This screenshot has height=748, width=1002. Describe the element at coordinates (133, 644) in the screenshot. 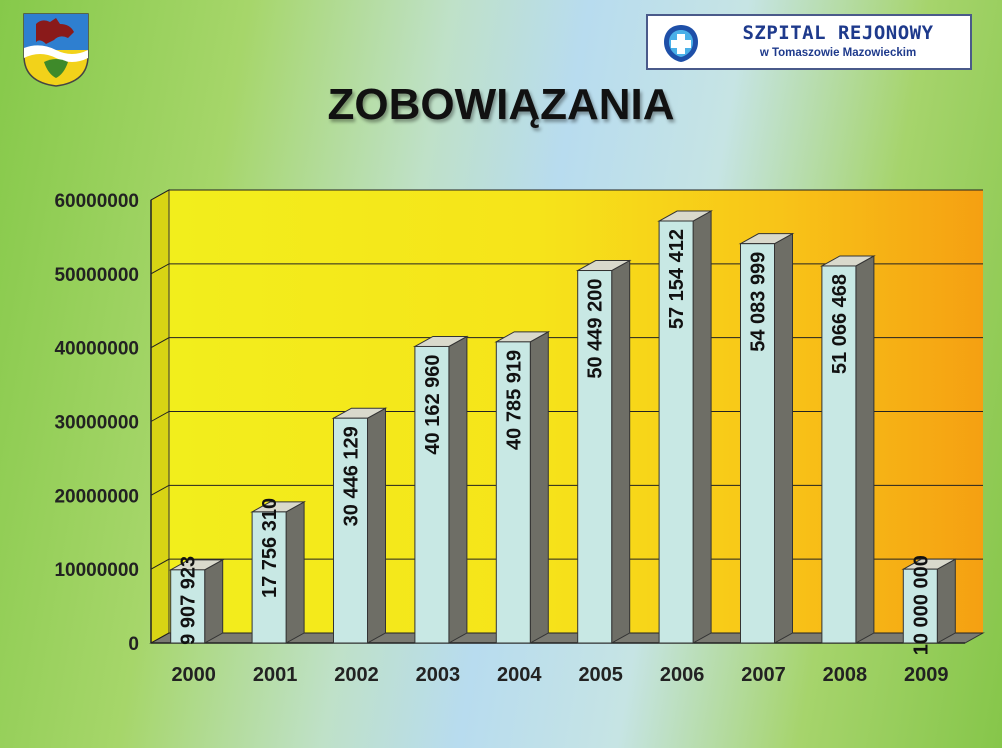

I see `y-tick-label: 0` at that location.